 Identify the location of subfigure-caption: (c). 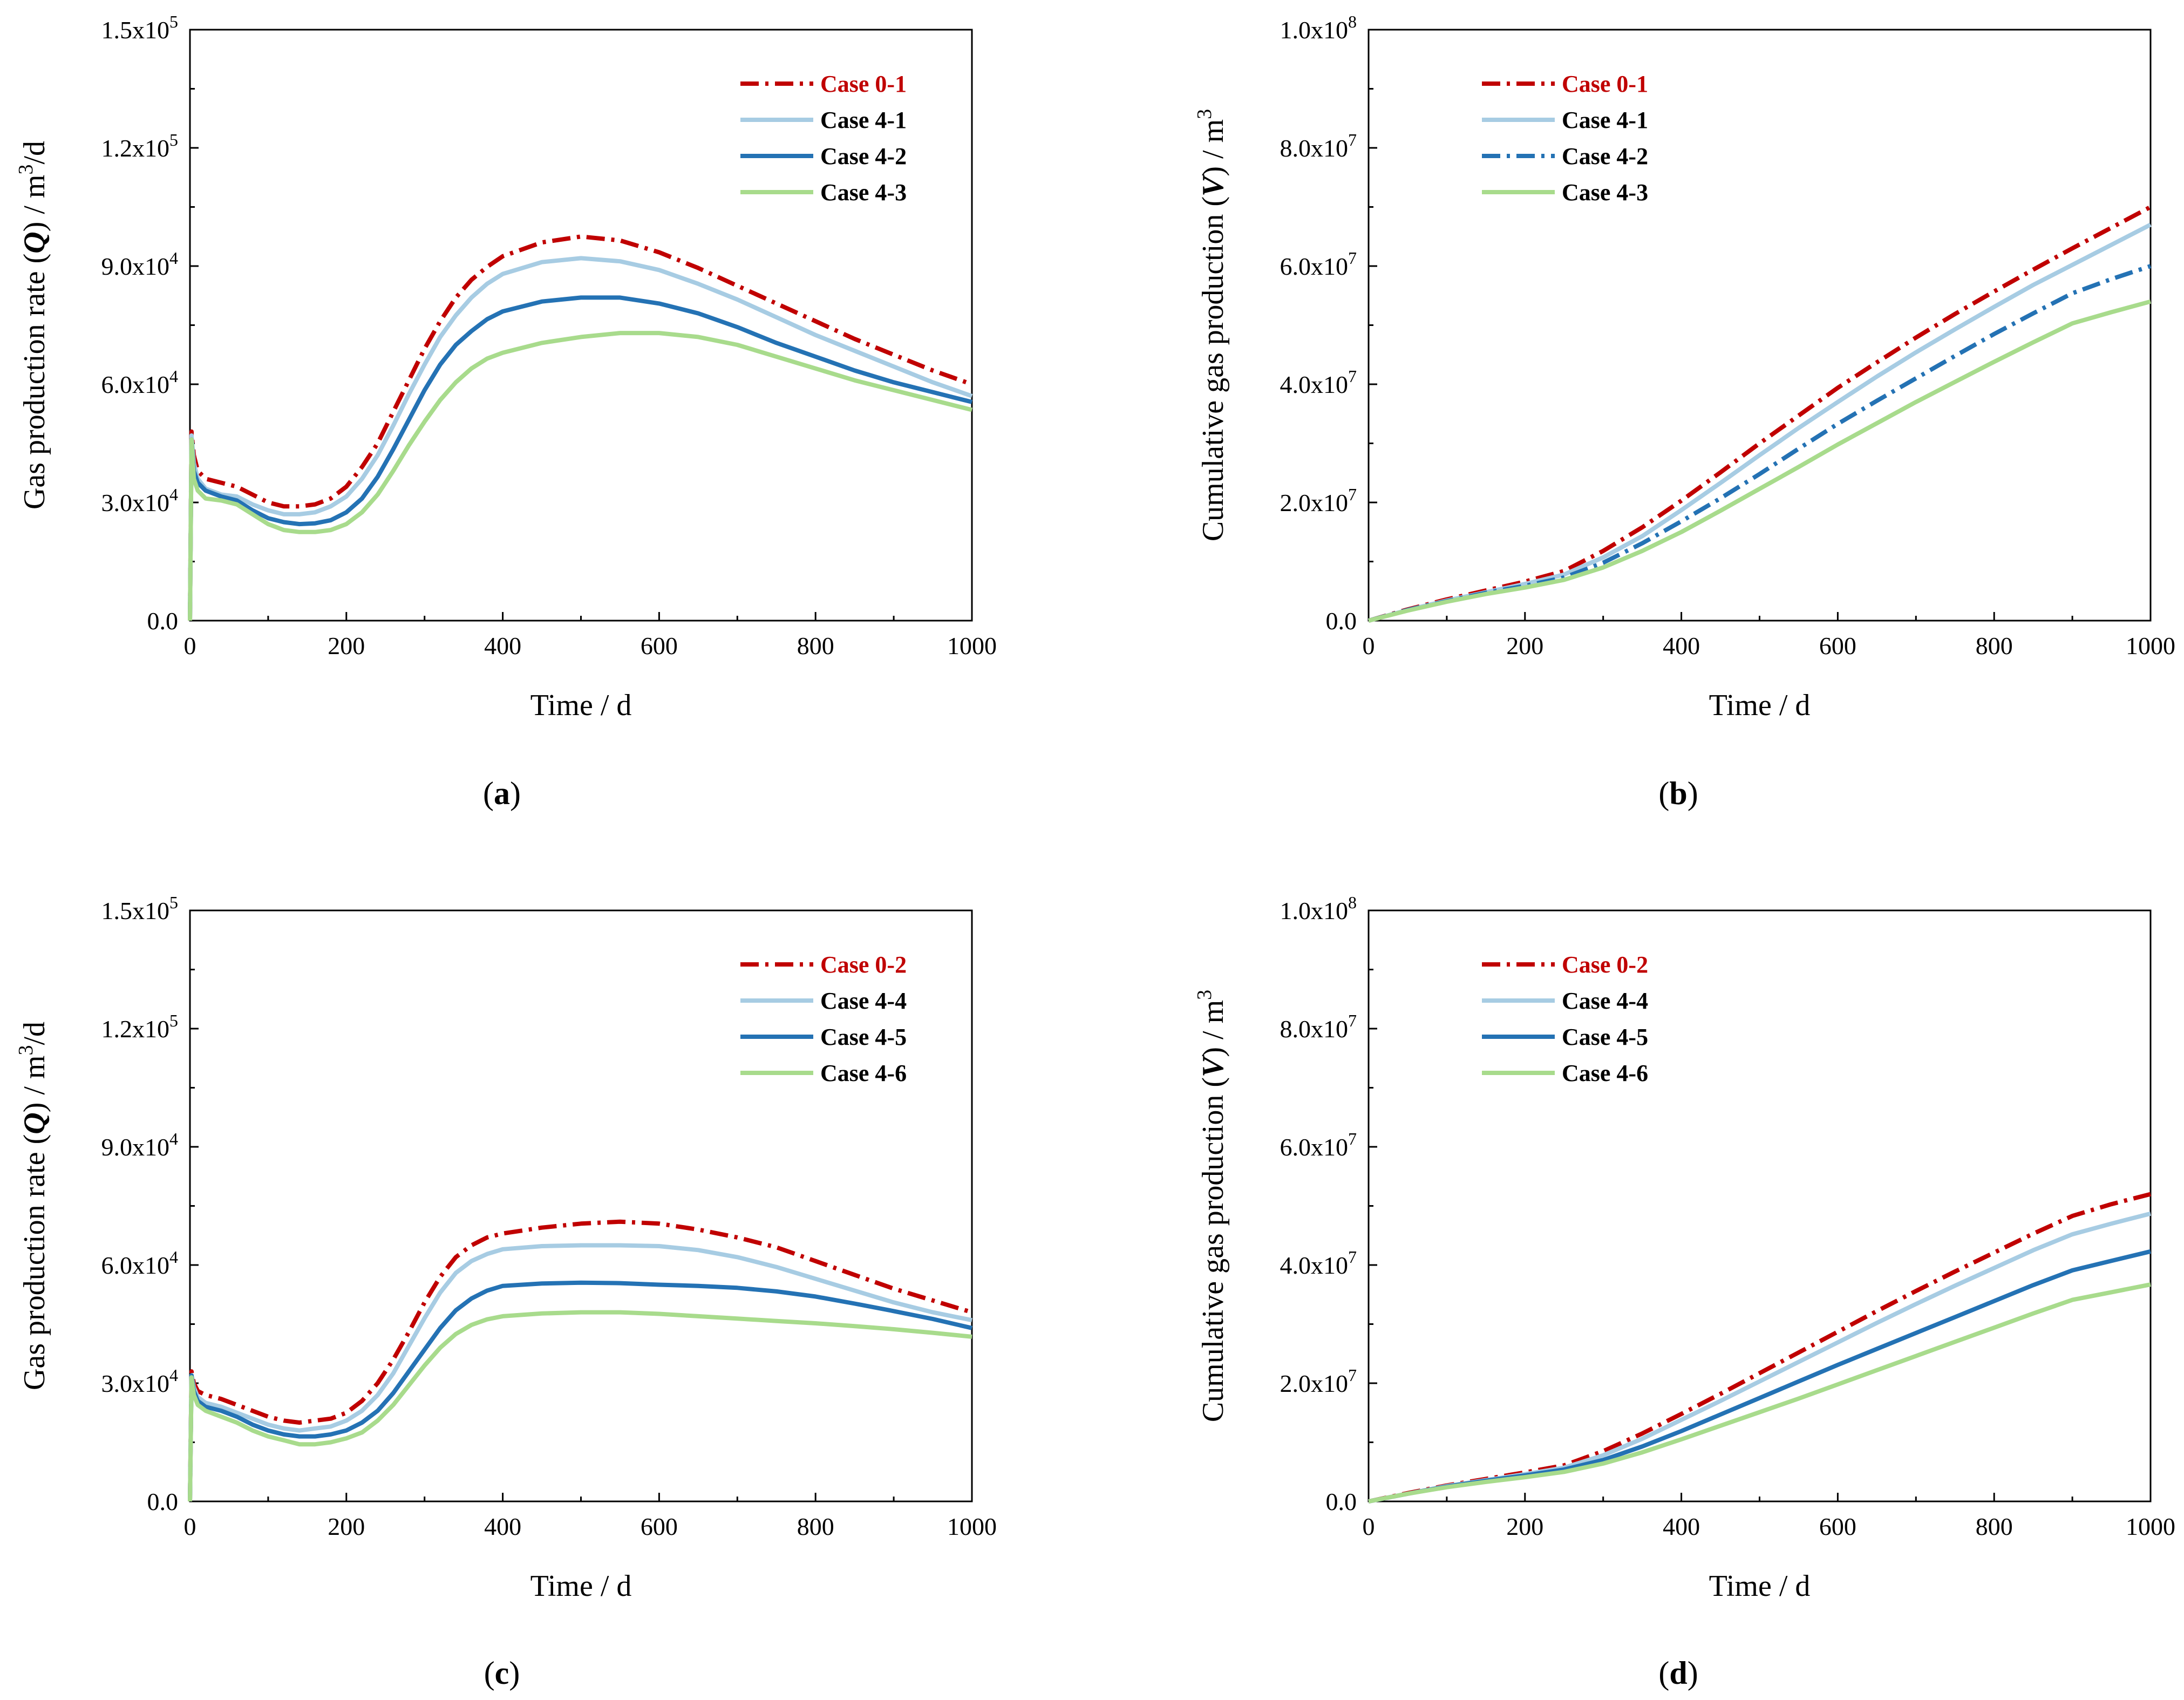
(502, 1673).